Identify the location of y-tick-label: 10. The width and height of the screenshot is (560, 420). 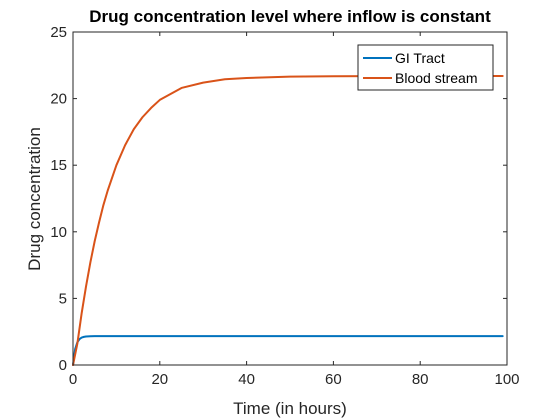
(58, 232).